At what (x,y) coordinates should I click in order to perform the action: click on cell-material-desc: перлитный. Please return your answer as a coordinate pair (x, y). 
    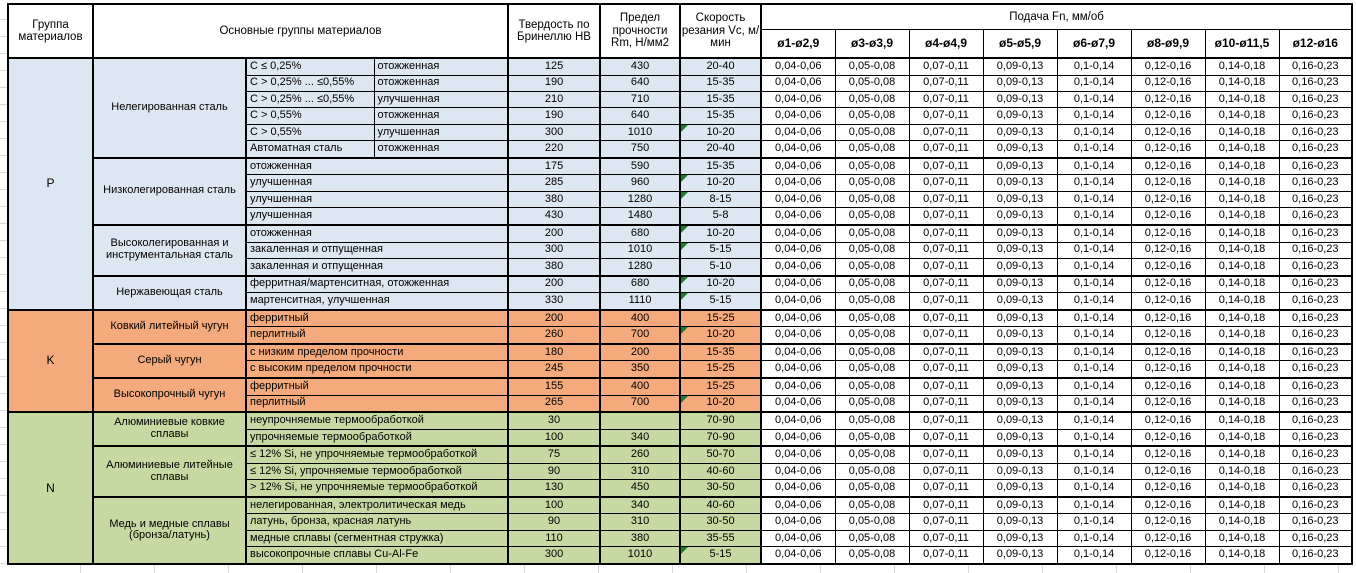
    Looking at the image, I should click on (376, 403).